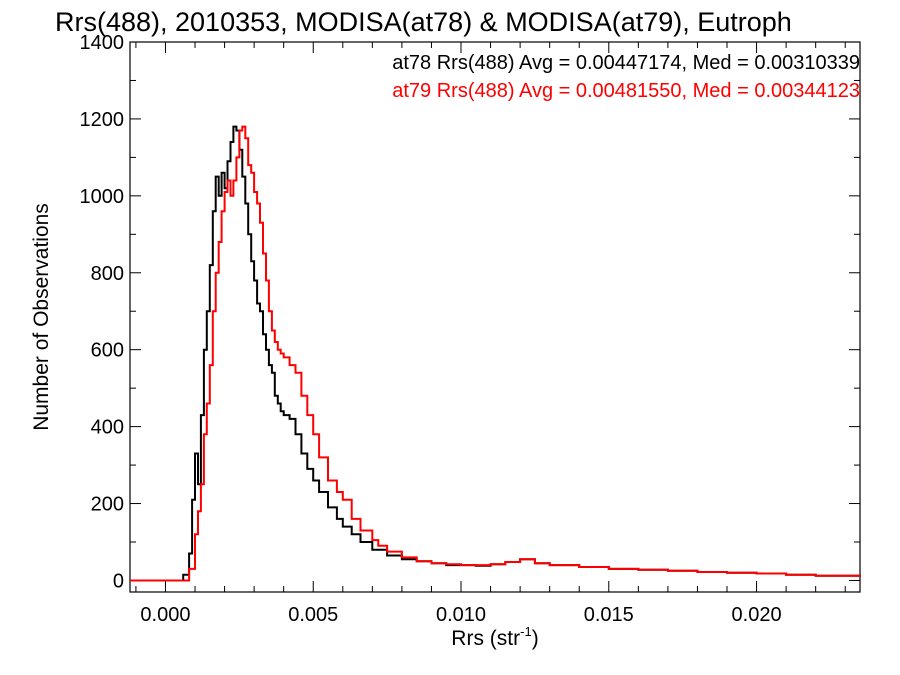 The width and height of the screenshot is (900, 675). What do you see at coordinates (118, 581) in the screenshot?
I see `y-tick-label: 0` at bounding box center [118, 581].